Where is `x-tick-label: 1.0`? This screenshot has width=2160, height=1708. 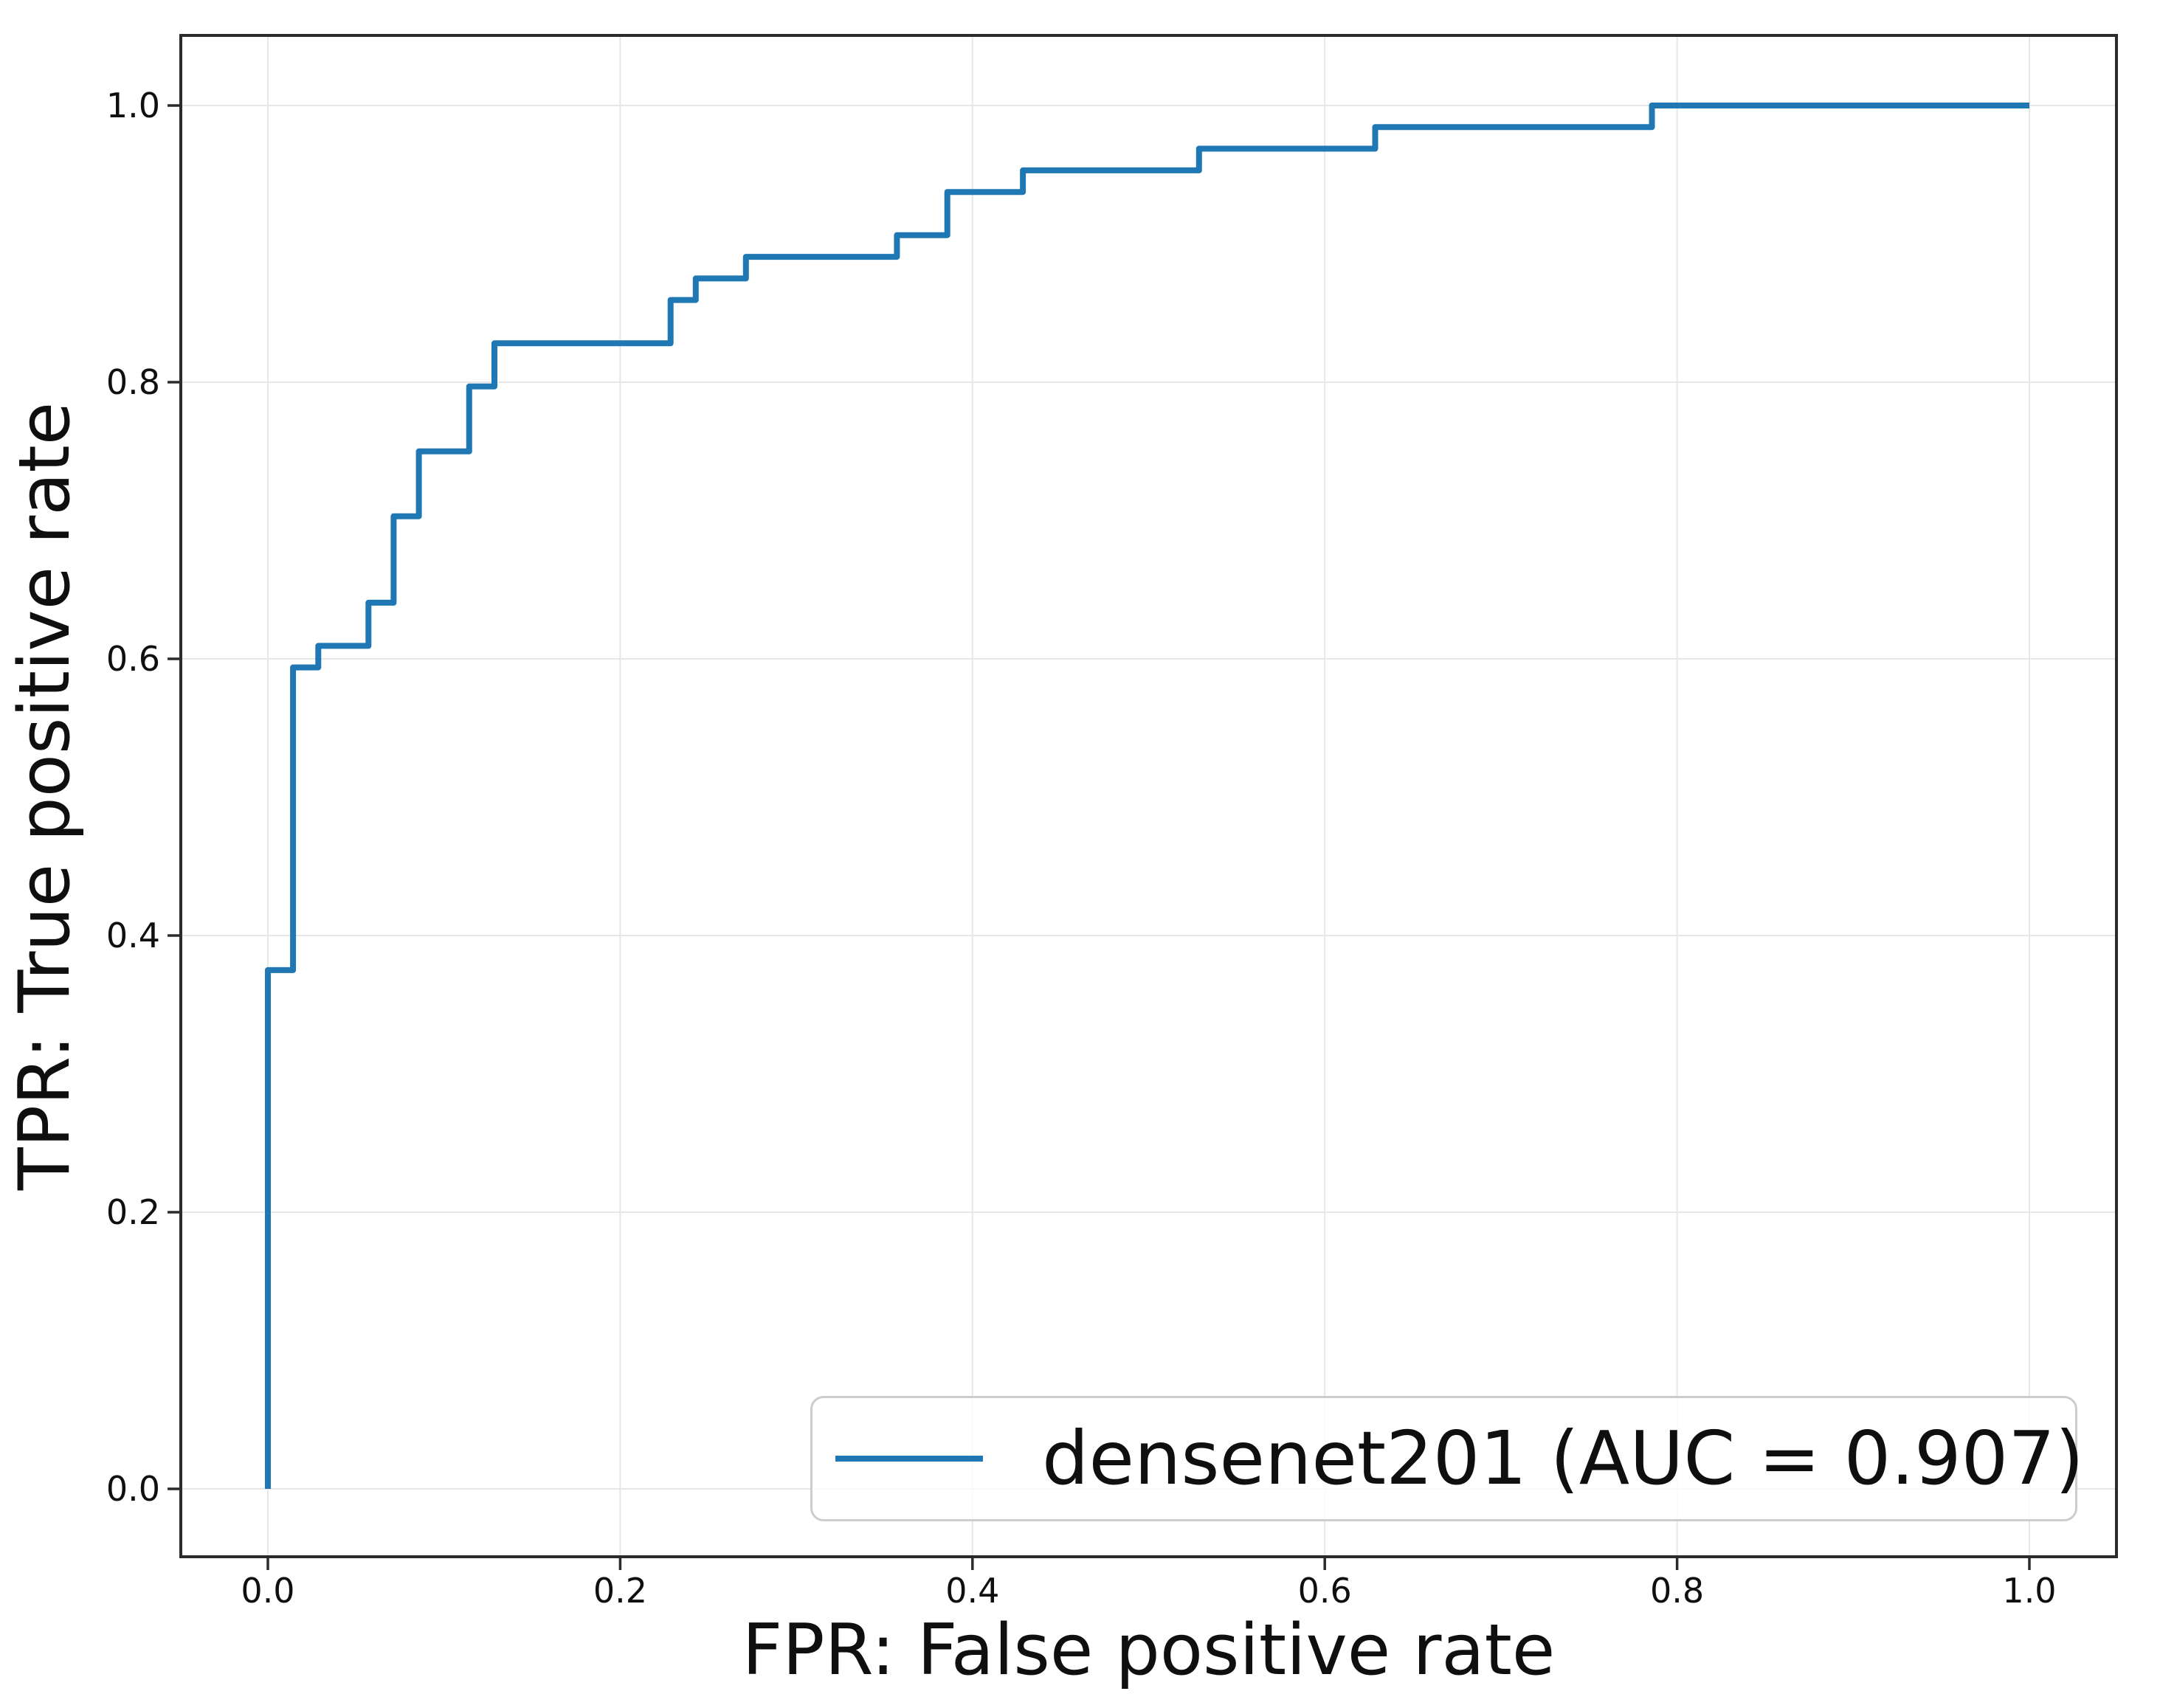 x-tick-label: 1.0 is located at coordinates (2029, 1591).